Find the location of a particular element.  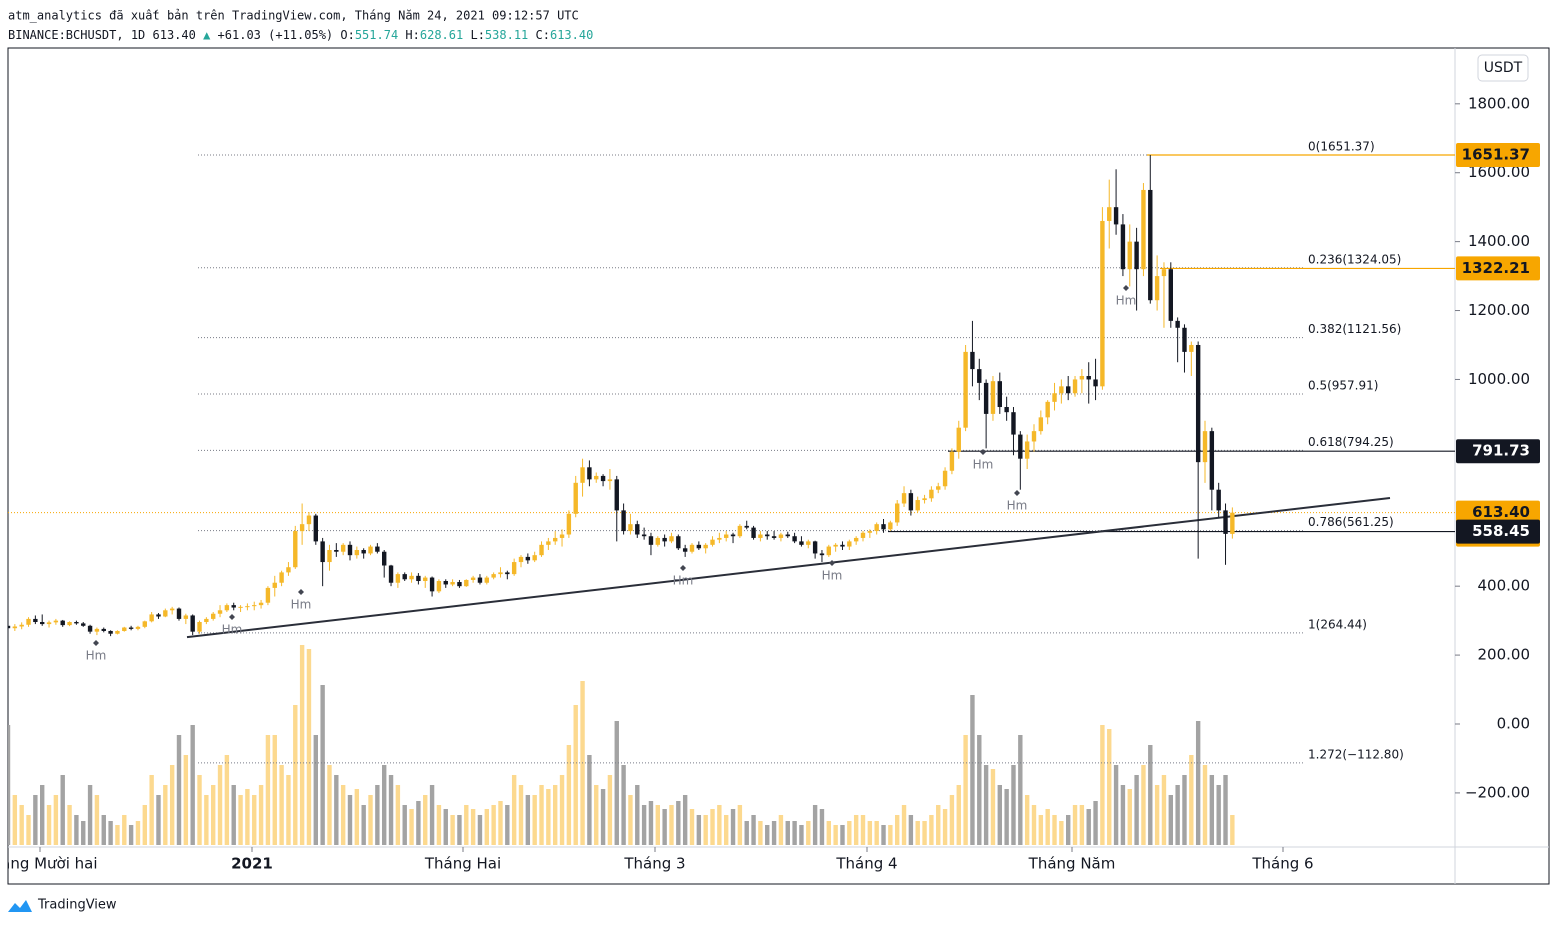

fib-label: 1.272(−112.80) is located at coordinates (1356, 754).